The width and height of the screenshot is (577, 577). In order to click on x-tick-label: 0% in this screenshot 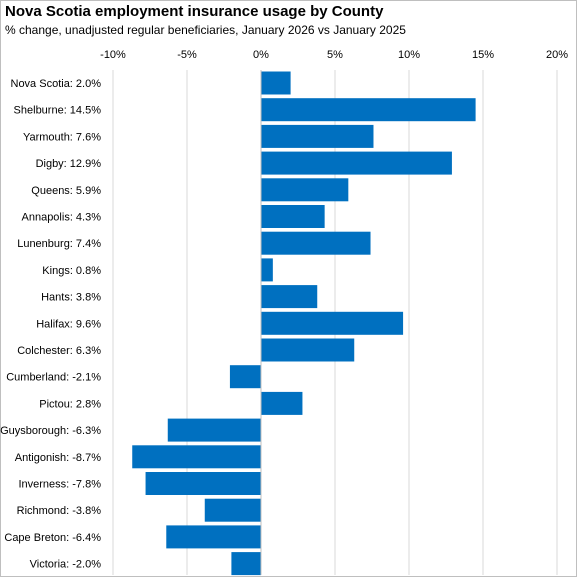, I will do `click(261, 55)`.